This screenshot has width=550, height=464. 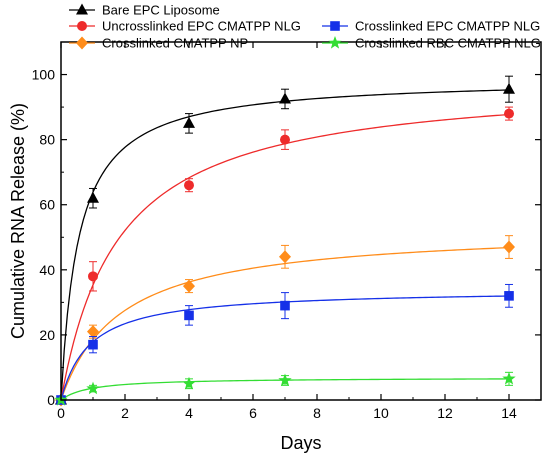 What do you see at coordinates (381, 413) in the screenshot?
I see `x-tick-label: 10` at bounding box center [381, 413].